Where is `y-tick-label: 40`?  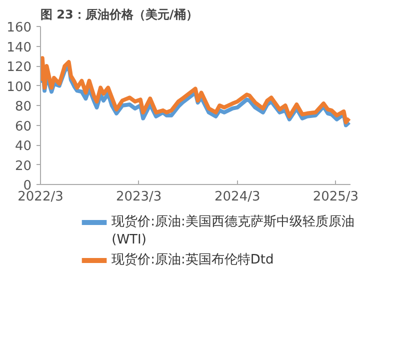
y-tick-label: 40 is located at coordinates (23, 146).